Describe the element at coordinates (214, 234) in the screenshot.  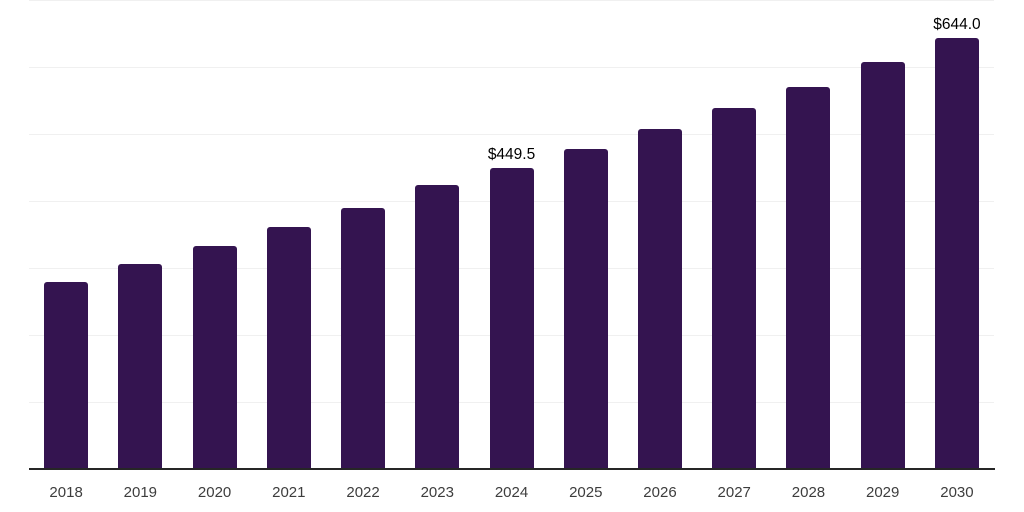
I see `bar-slot-2020` at that location.